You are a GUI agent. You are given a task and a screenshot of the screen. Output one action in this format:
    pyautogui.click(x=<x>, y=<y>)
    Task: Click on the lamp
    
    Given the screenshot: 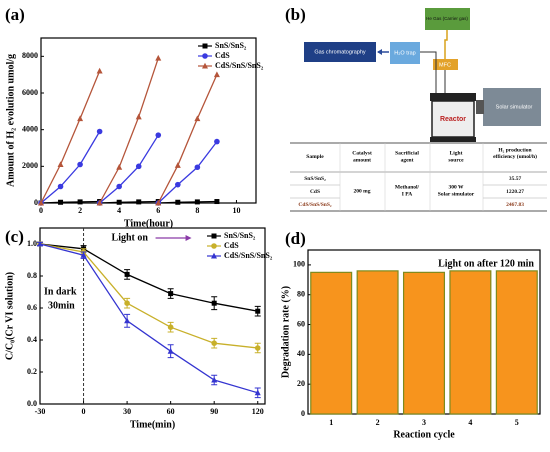 What is the action you would take?
    pyautogui.click(x=480, y=107)
    